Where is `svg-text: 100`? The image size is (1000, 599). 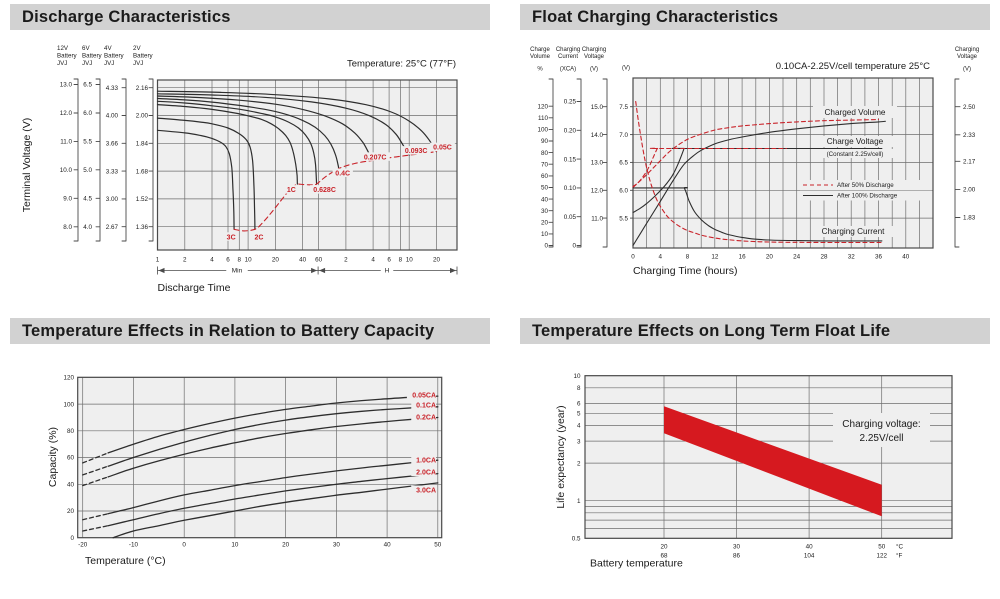
svg-text: 100 is located at coordinates (542, 130).